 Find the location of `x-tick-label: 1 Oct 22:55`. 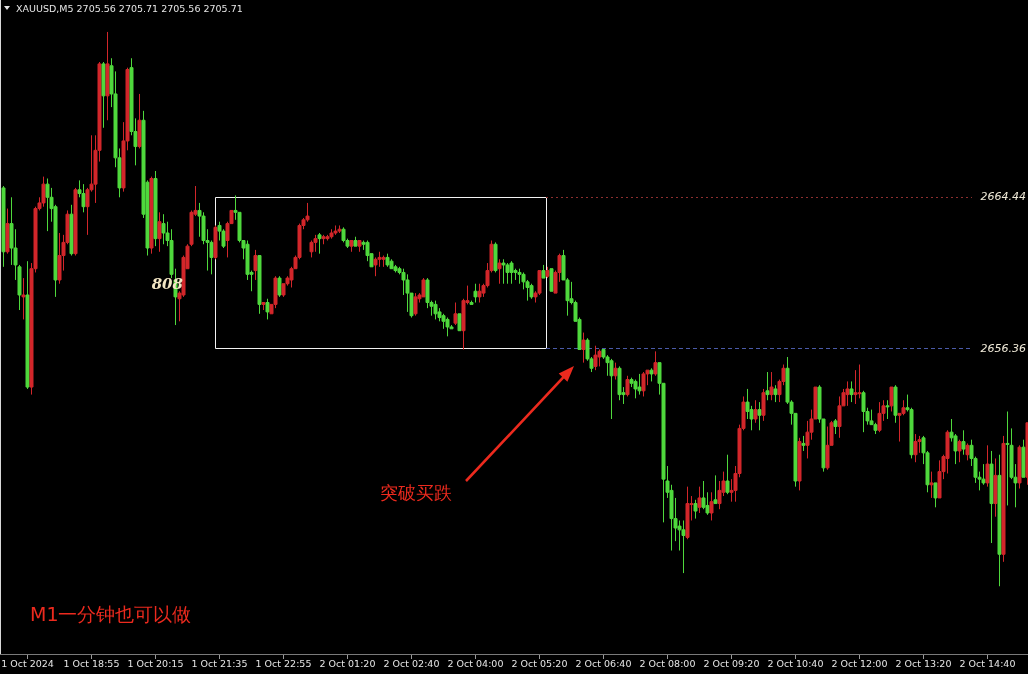

x-tick-label: 1 Oct 22:55 is located at coordinates (283, 663).